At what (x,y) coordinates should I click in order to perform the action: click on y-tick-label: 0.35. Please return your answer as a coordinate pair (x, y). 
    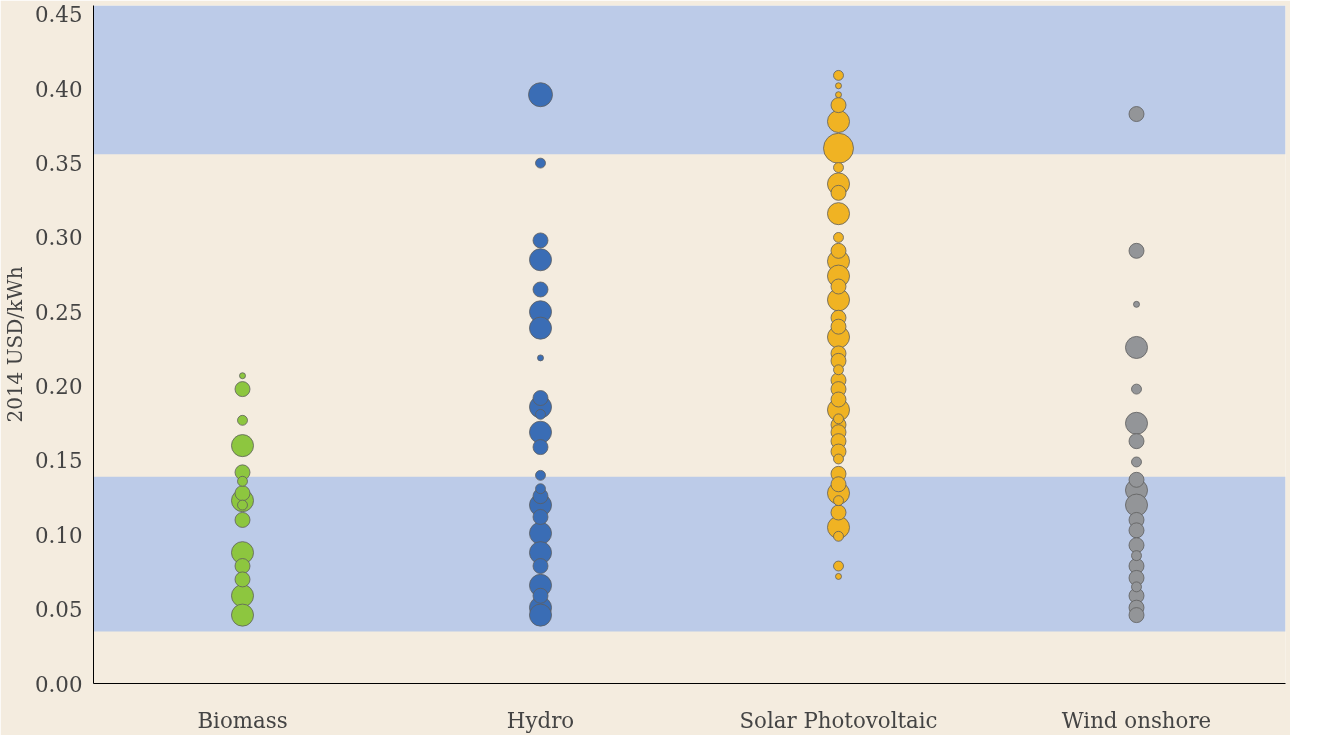
    Looking at the image, I should click on (59, 164).